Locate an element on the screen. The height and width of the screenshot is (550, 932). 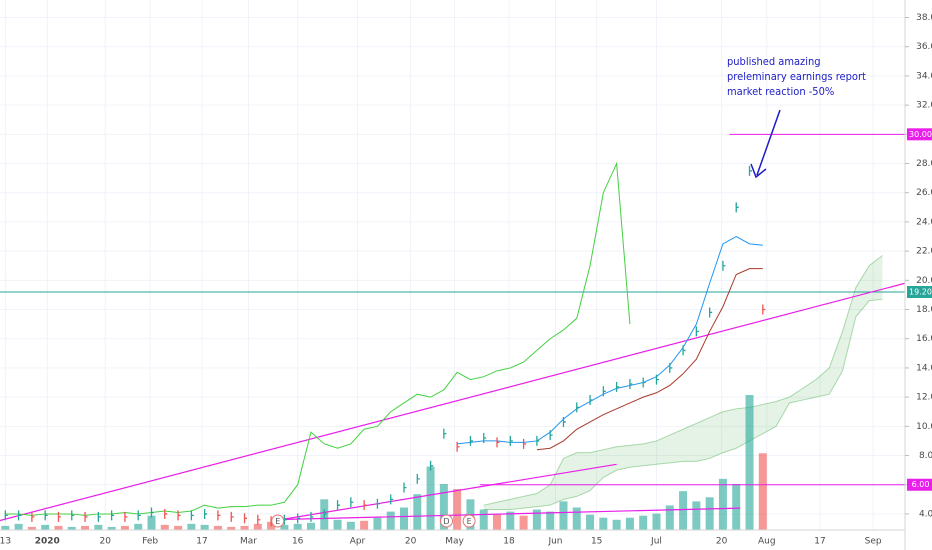
y-tick-label: 14.00 is located at coordinates (924, 368).